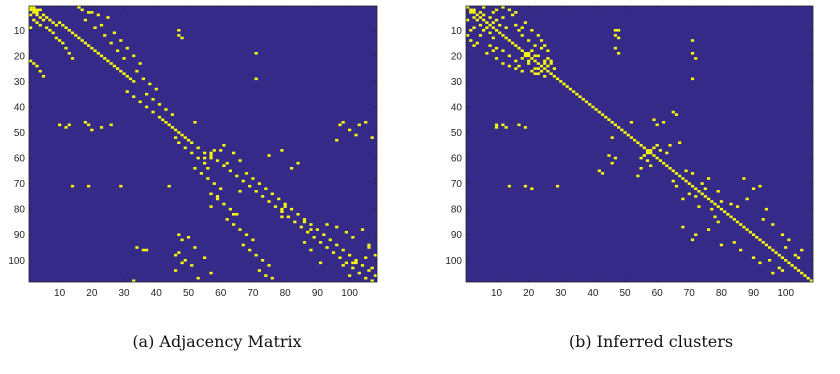  What do you see at coordinates (20, 159) in the screenshot?
I see `y-tick-label: 60` at bounding box center [20, 159].